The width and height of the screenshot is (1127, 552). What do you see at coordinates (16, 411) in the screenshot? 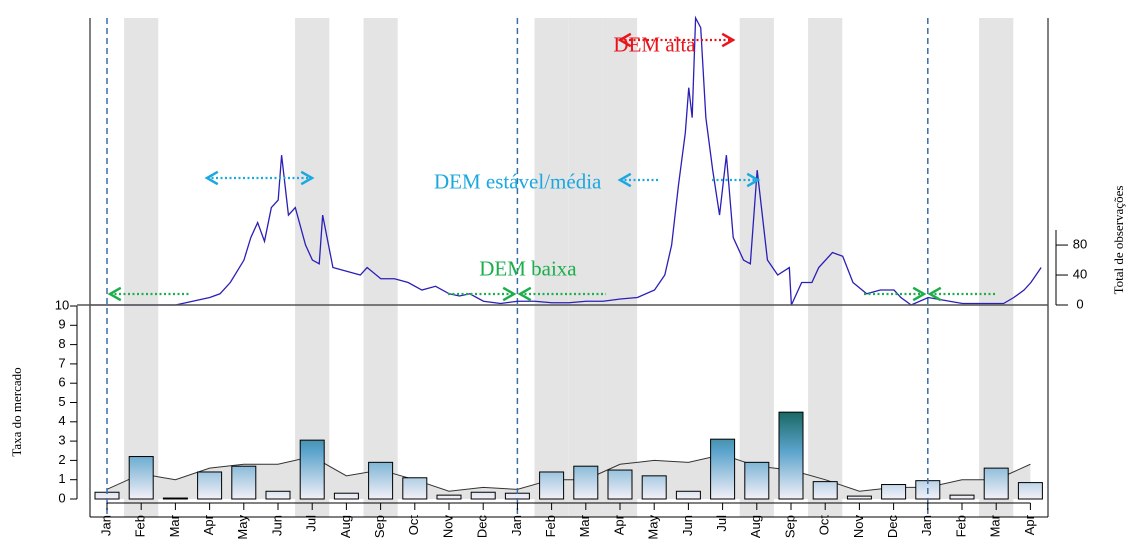
I see `left-axis-title: Taxa do mercado` at bounding box center [16, 411].